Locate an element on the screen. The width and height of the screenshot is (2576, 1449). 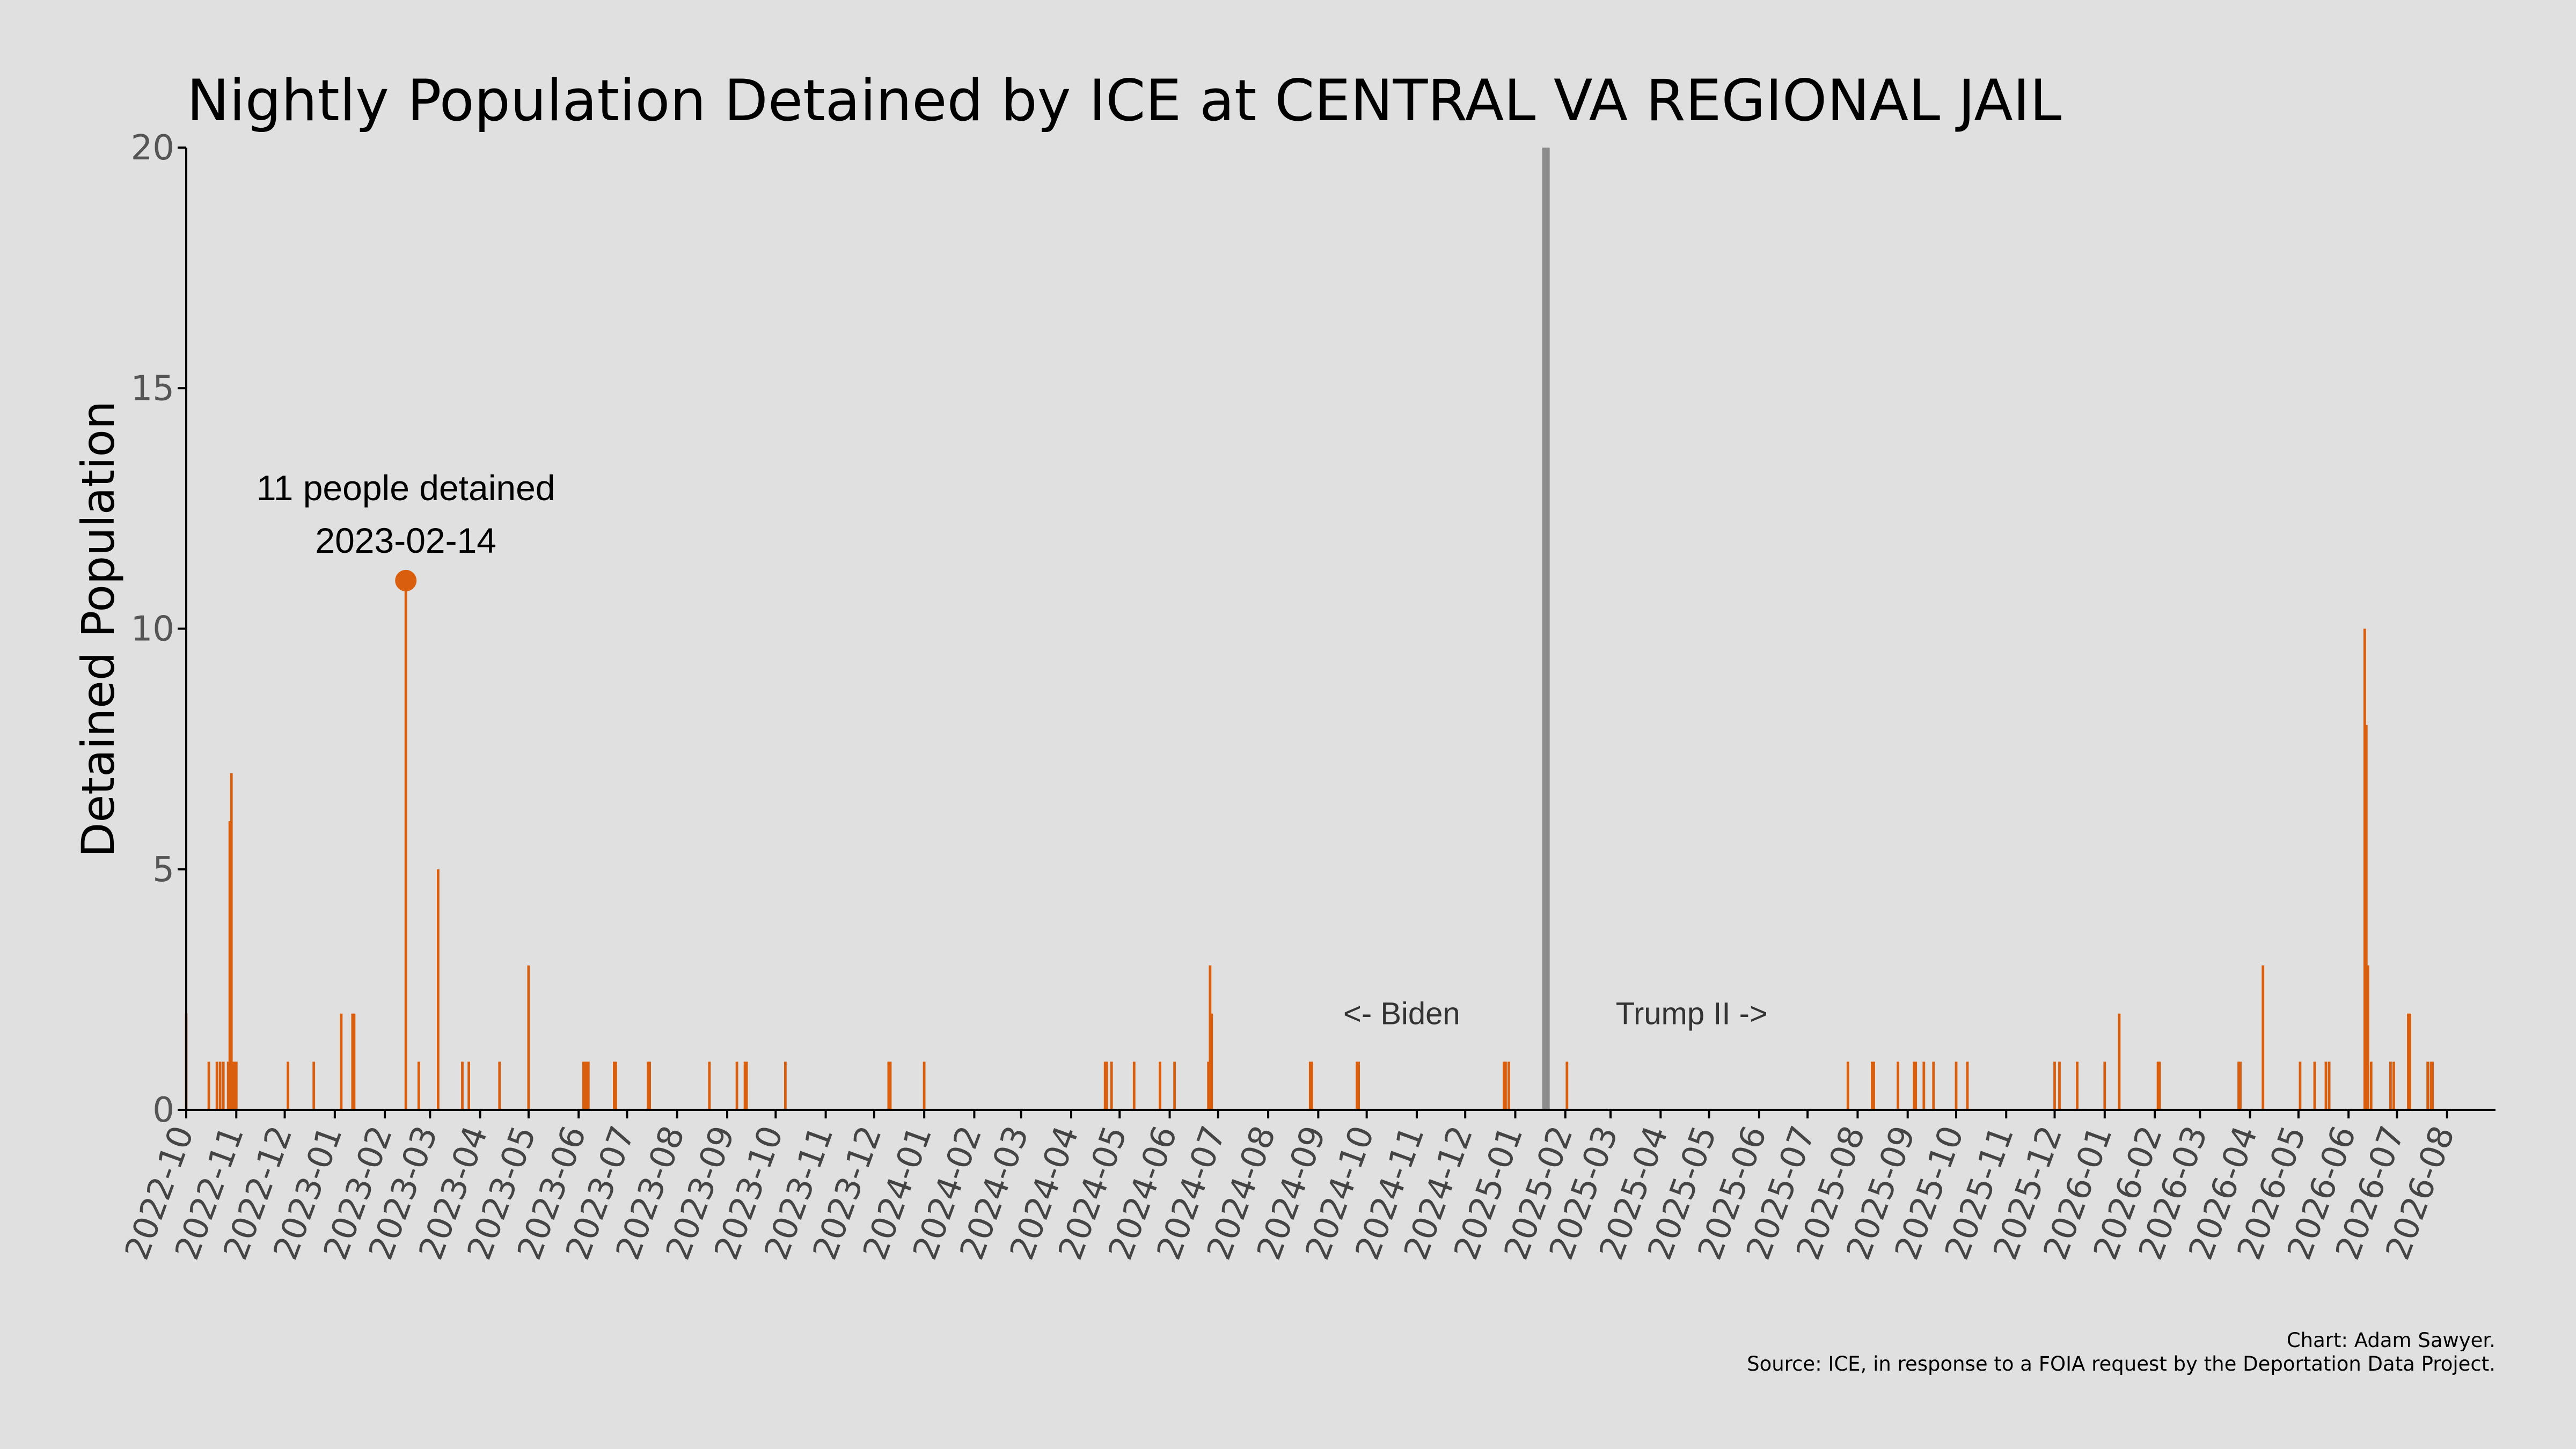
y-tick-label: 20 is located at coordinates (152, 148).